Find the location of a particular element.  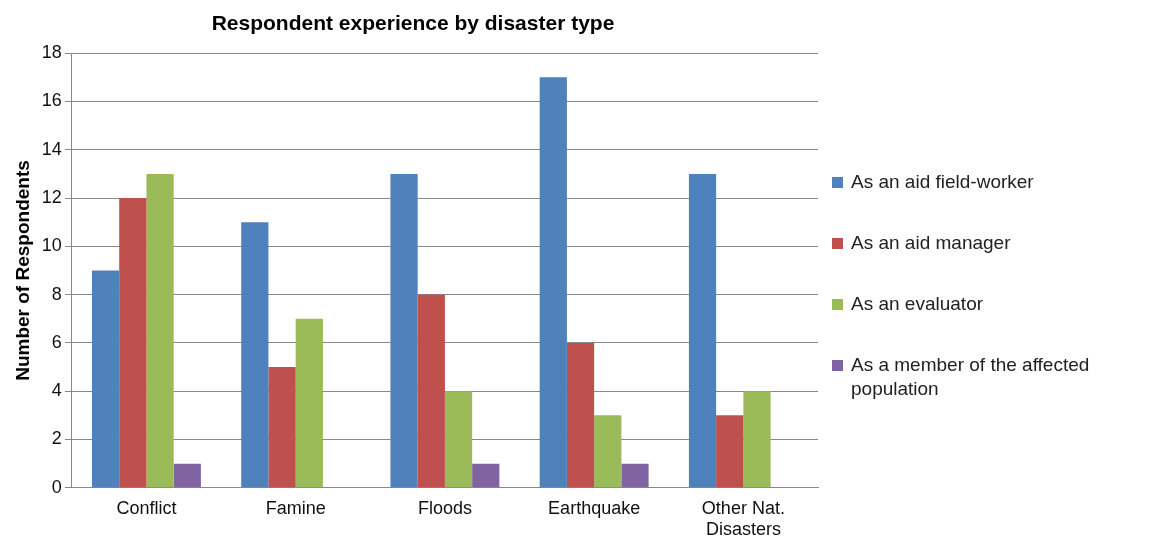

x-tick-label: Conflict is located at coordinates (146, 507).